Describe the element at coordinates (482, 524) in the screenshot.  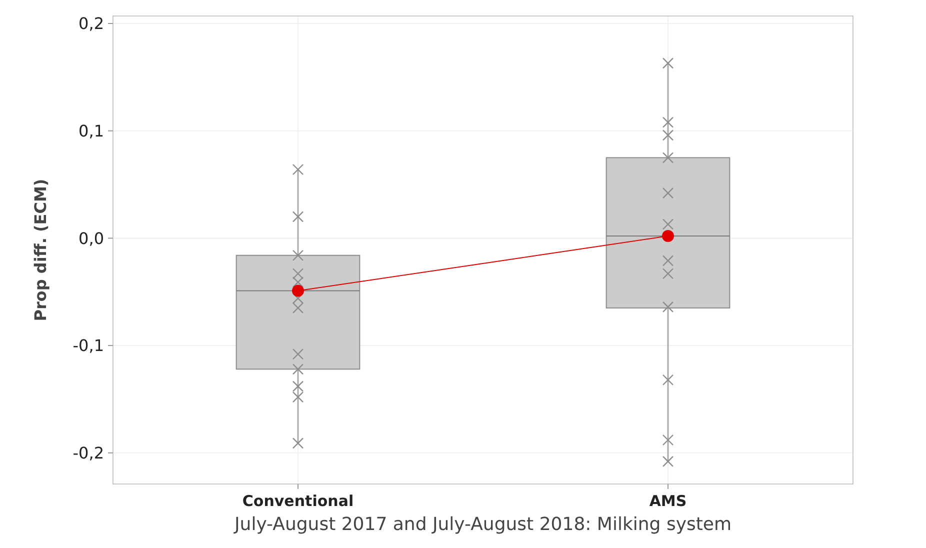
I see `x-axis-title: July-August 2017 and July-August 2018: Milking system` at that location.